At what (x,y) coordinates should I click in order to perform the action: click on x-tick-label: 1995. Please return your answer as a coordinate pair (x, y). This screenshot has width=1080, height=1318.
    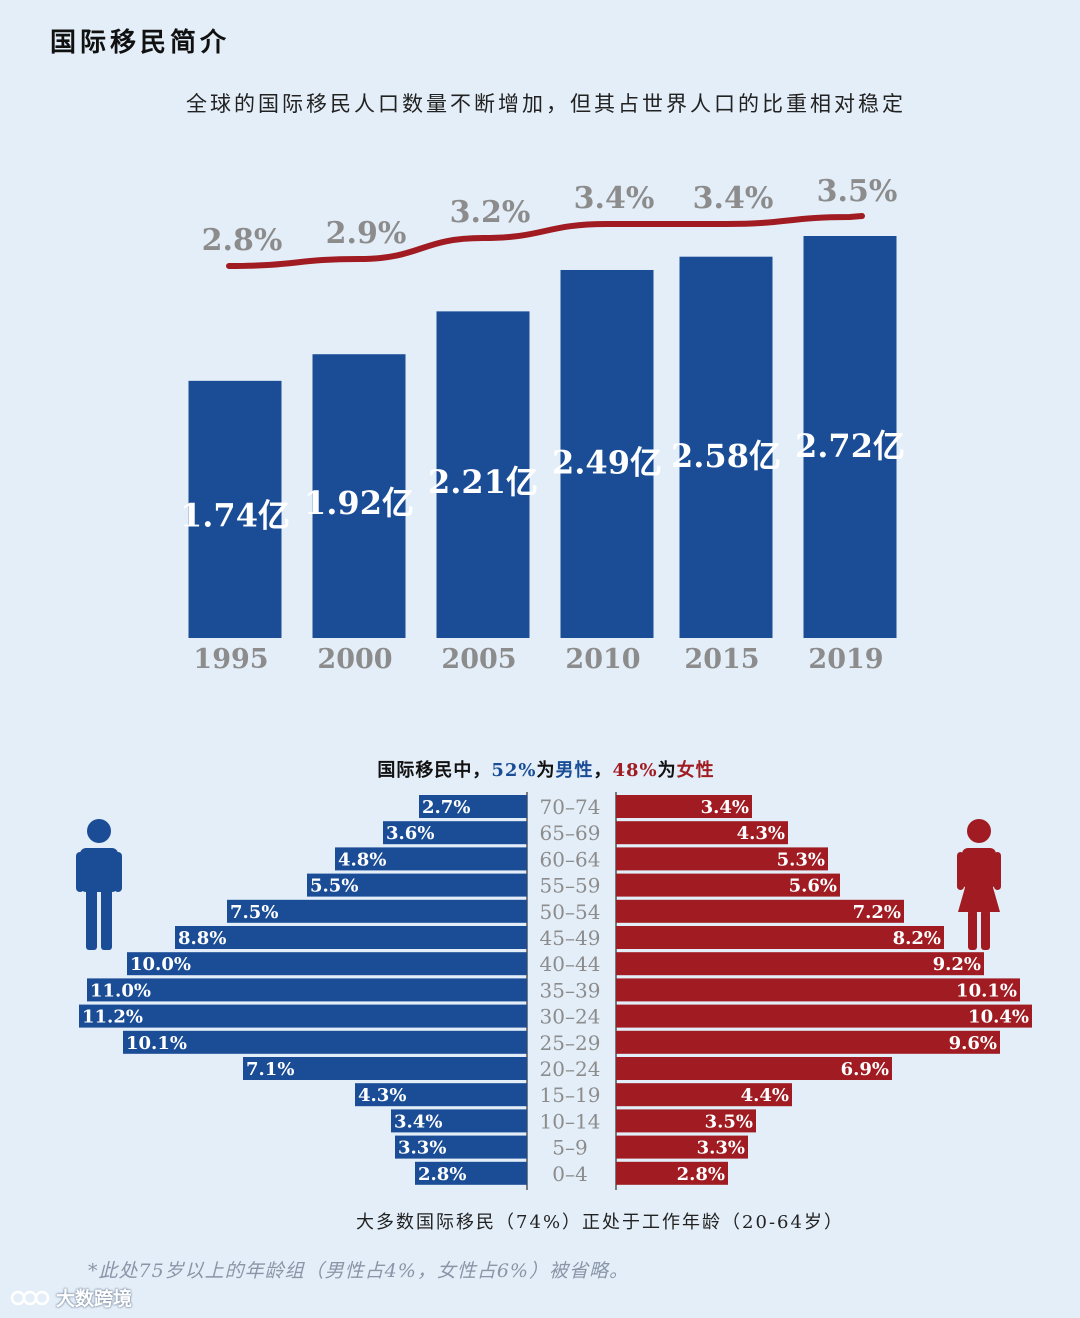
    Looking at the image, I should click on (230, 659).